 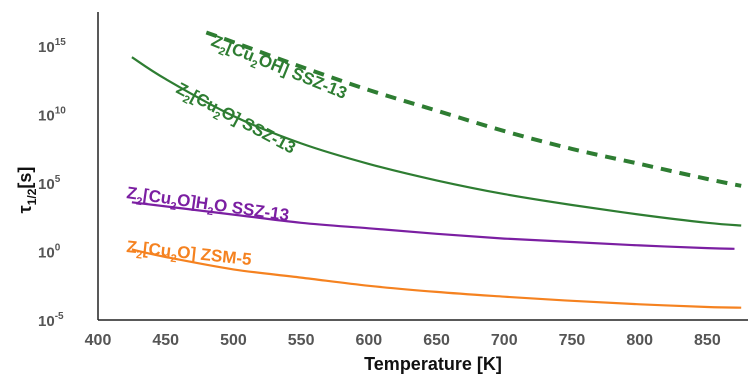 What do you see at coordinates (436, 340) in the screenshot?
I see `x-tick-label: 650` at bounding box center [436, 340].